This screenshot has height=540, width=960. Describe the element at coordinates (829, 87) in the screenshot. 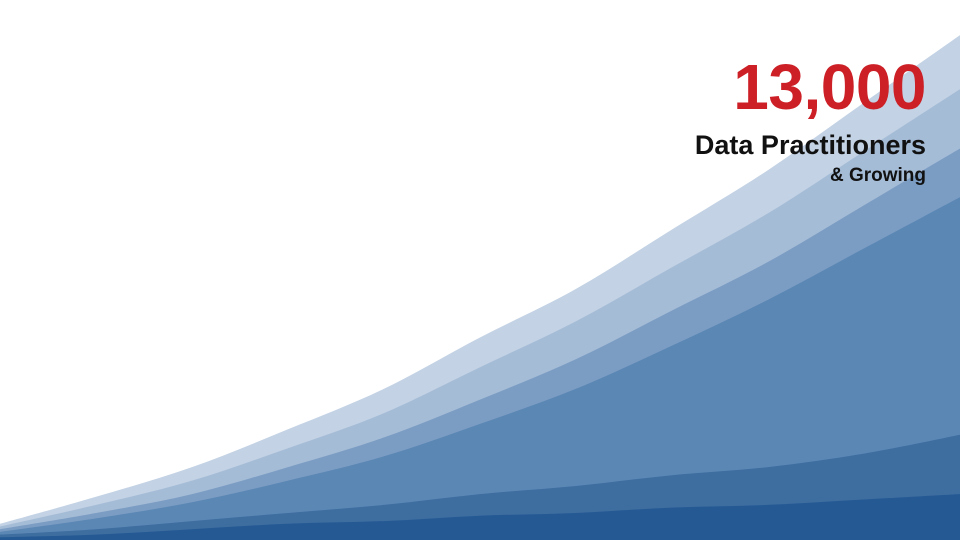

I see `headline-number: 13,000` at that location.